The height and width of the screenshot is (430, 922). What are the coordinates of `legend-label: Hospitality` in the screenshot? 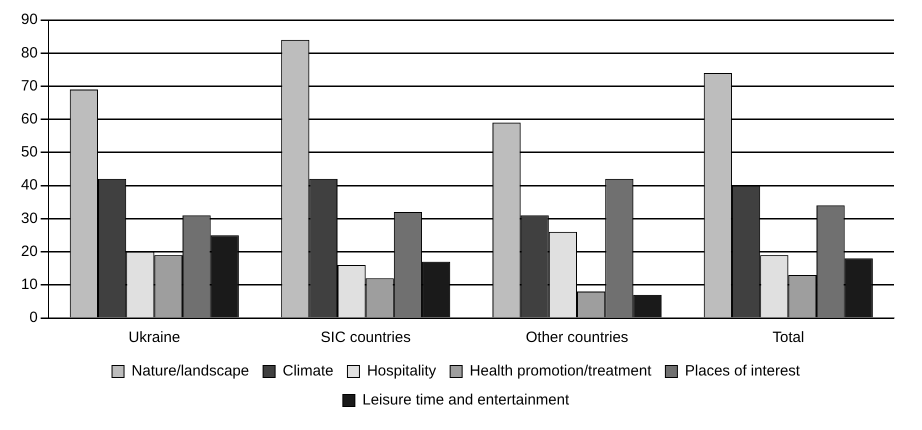 It's located at (401, 371).